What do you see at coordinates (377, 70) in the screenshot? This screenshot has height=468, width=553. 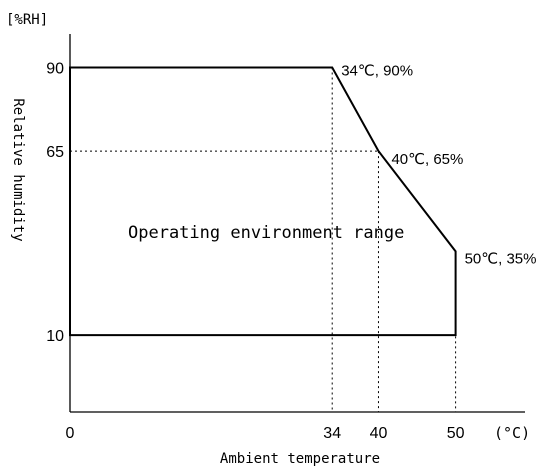 I see `point-annotation: 34℃, 90%` at bounding box center [377, 70].